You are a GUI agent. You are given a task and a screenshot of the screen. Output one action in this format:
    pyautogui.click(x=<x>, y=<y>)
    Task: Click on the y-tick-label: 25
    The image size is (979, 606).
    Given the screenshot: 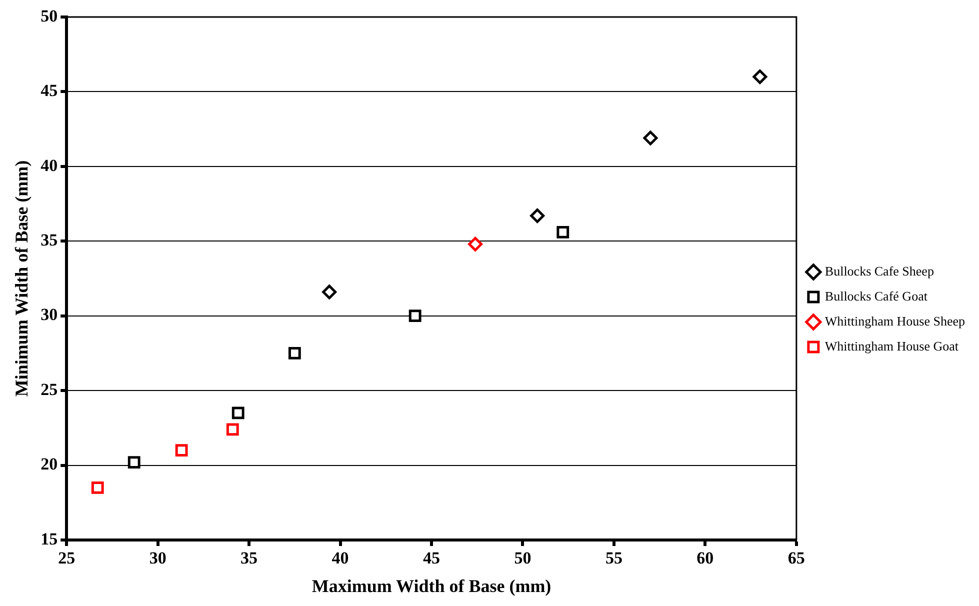 What is the action you would take?
    pyautogui.click(x=49, y=389)
    